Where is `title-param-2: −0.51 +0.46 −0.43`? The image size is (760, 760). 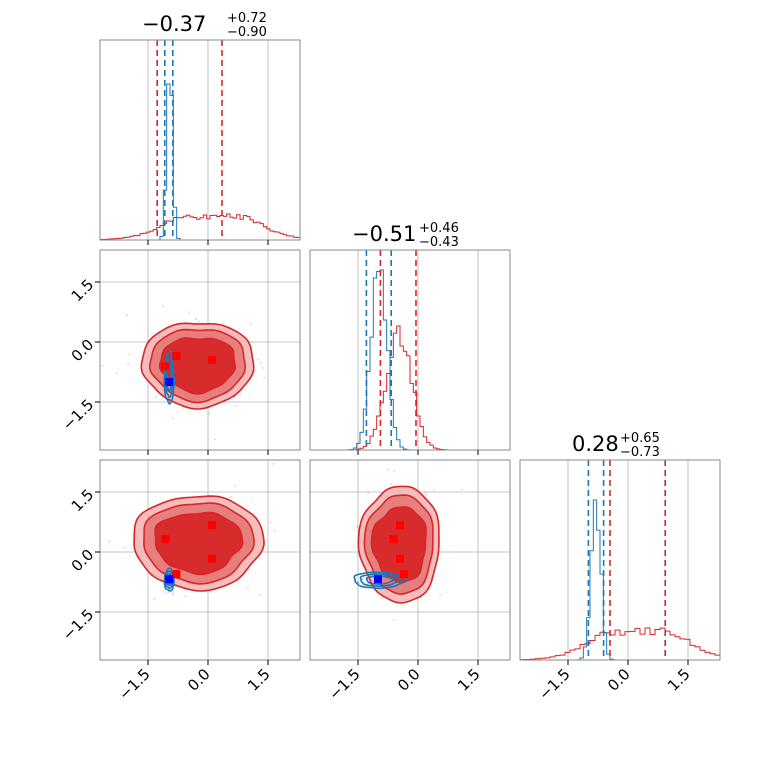
title-param-2: −0.51 +0.46 −0.43 is located at coordinates (405, 235).